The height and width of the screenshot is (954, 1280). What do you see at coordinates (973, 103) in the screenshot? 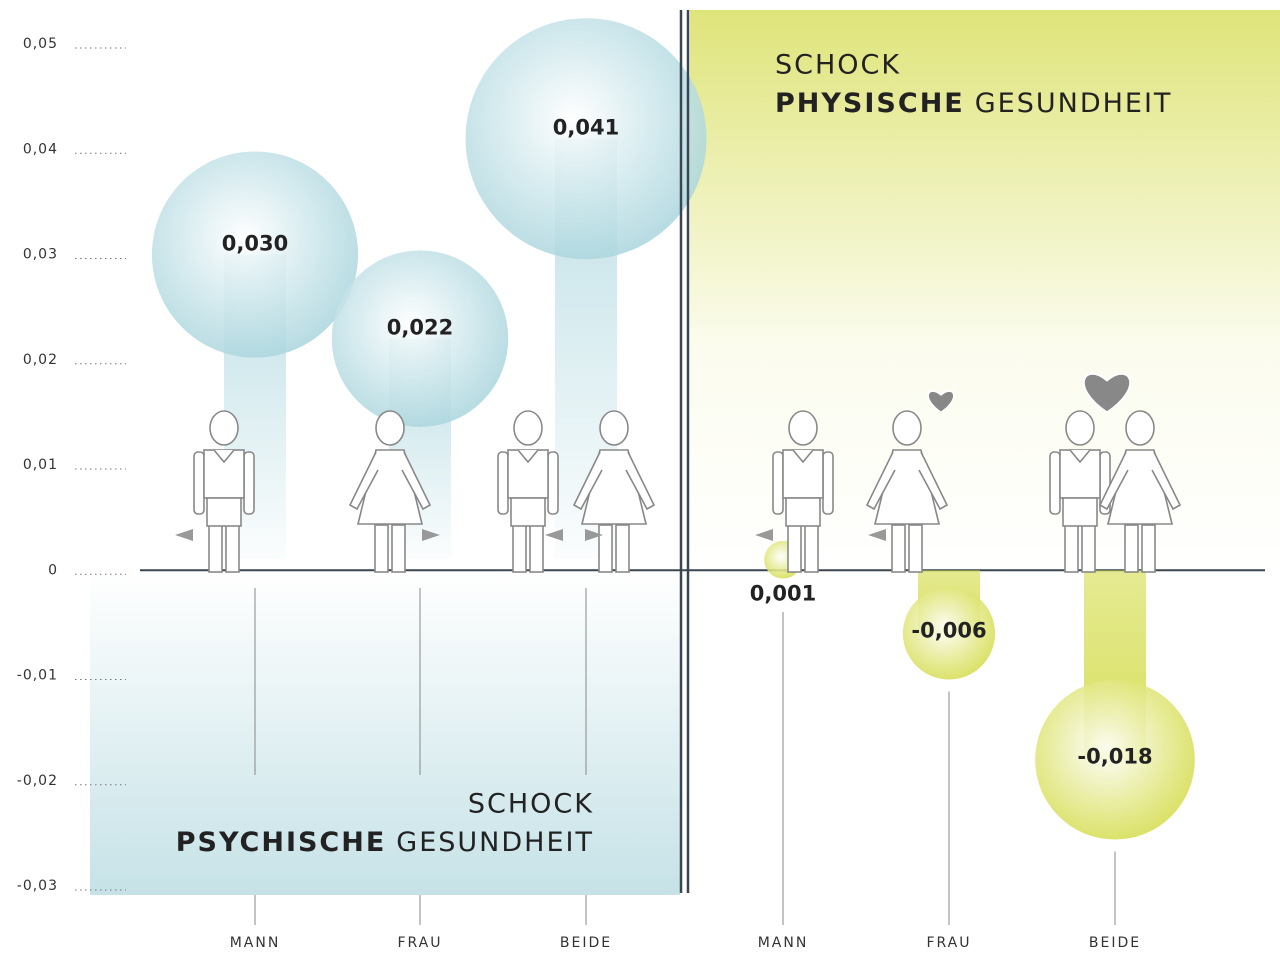
I see `panel-title: PHYSISCHE GESUNDHEIT` at bounding box center [973, 103].